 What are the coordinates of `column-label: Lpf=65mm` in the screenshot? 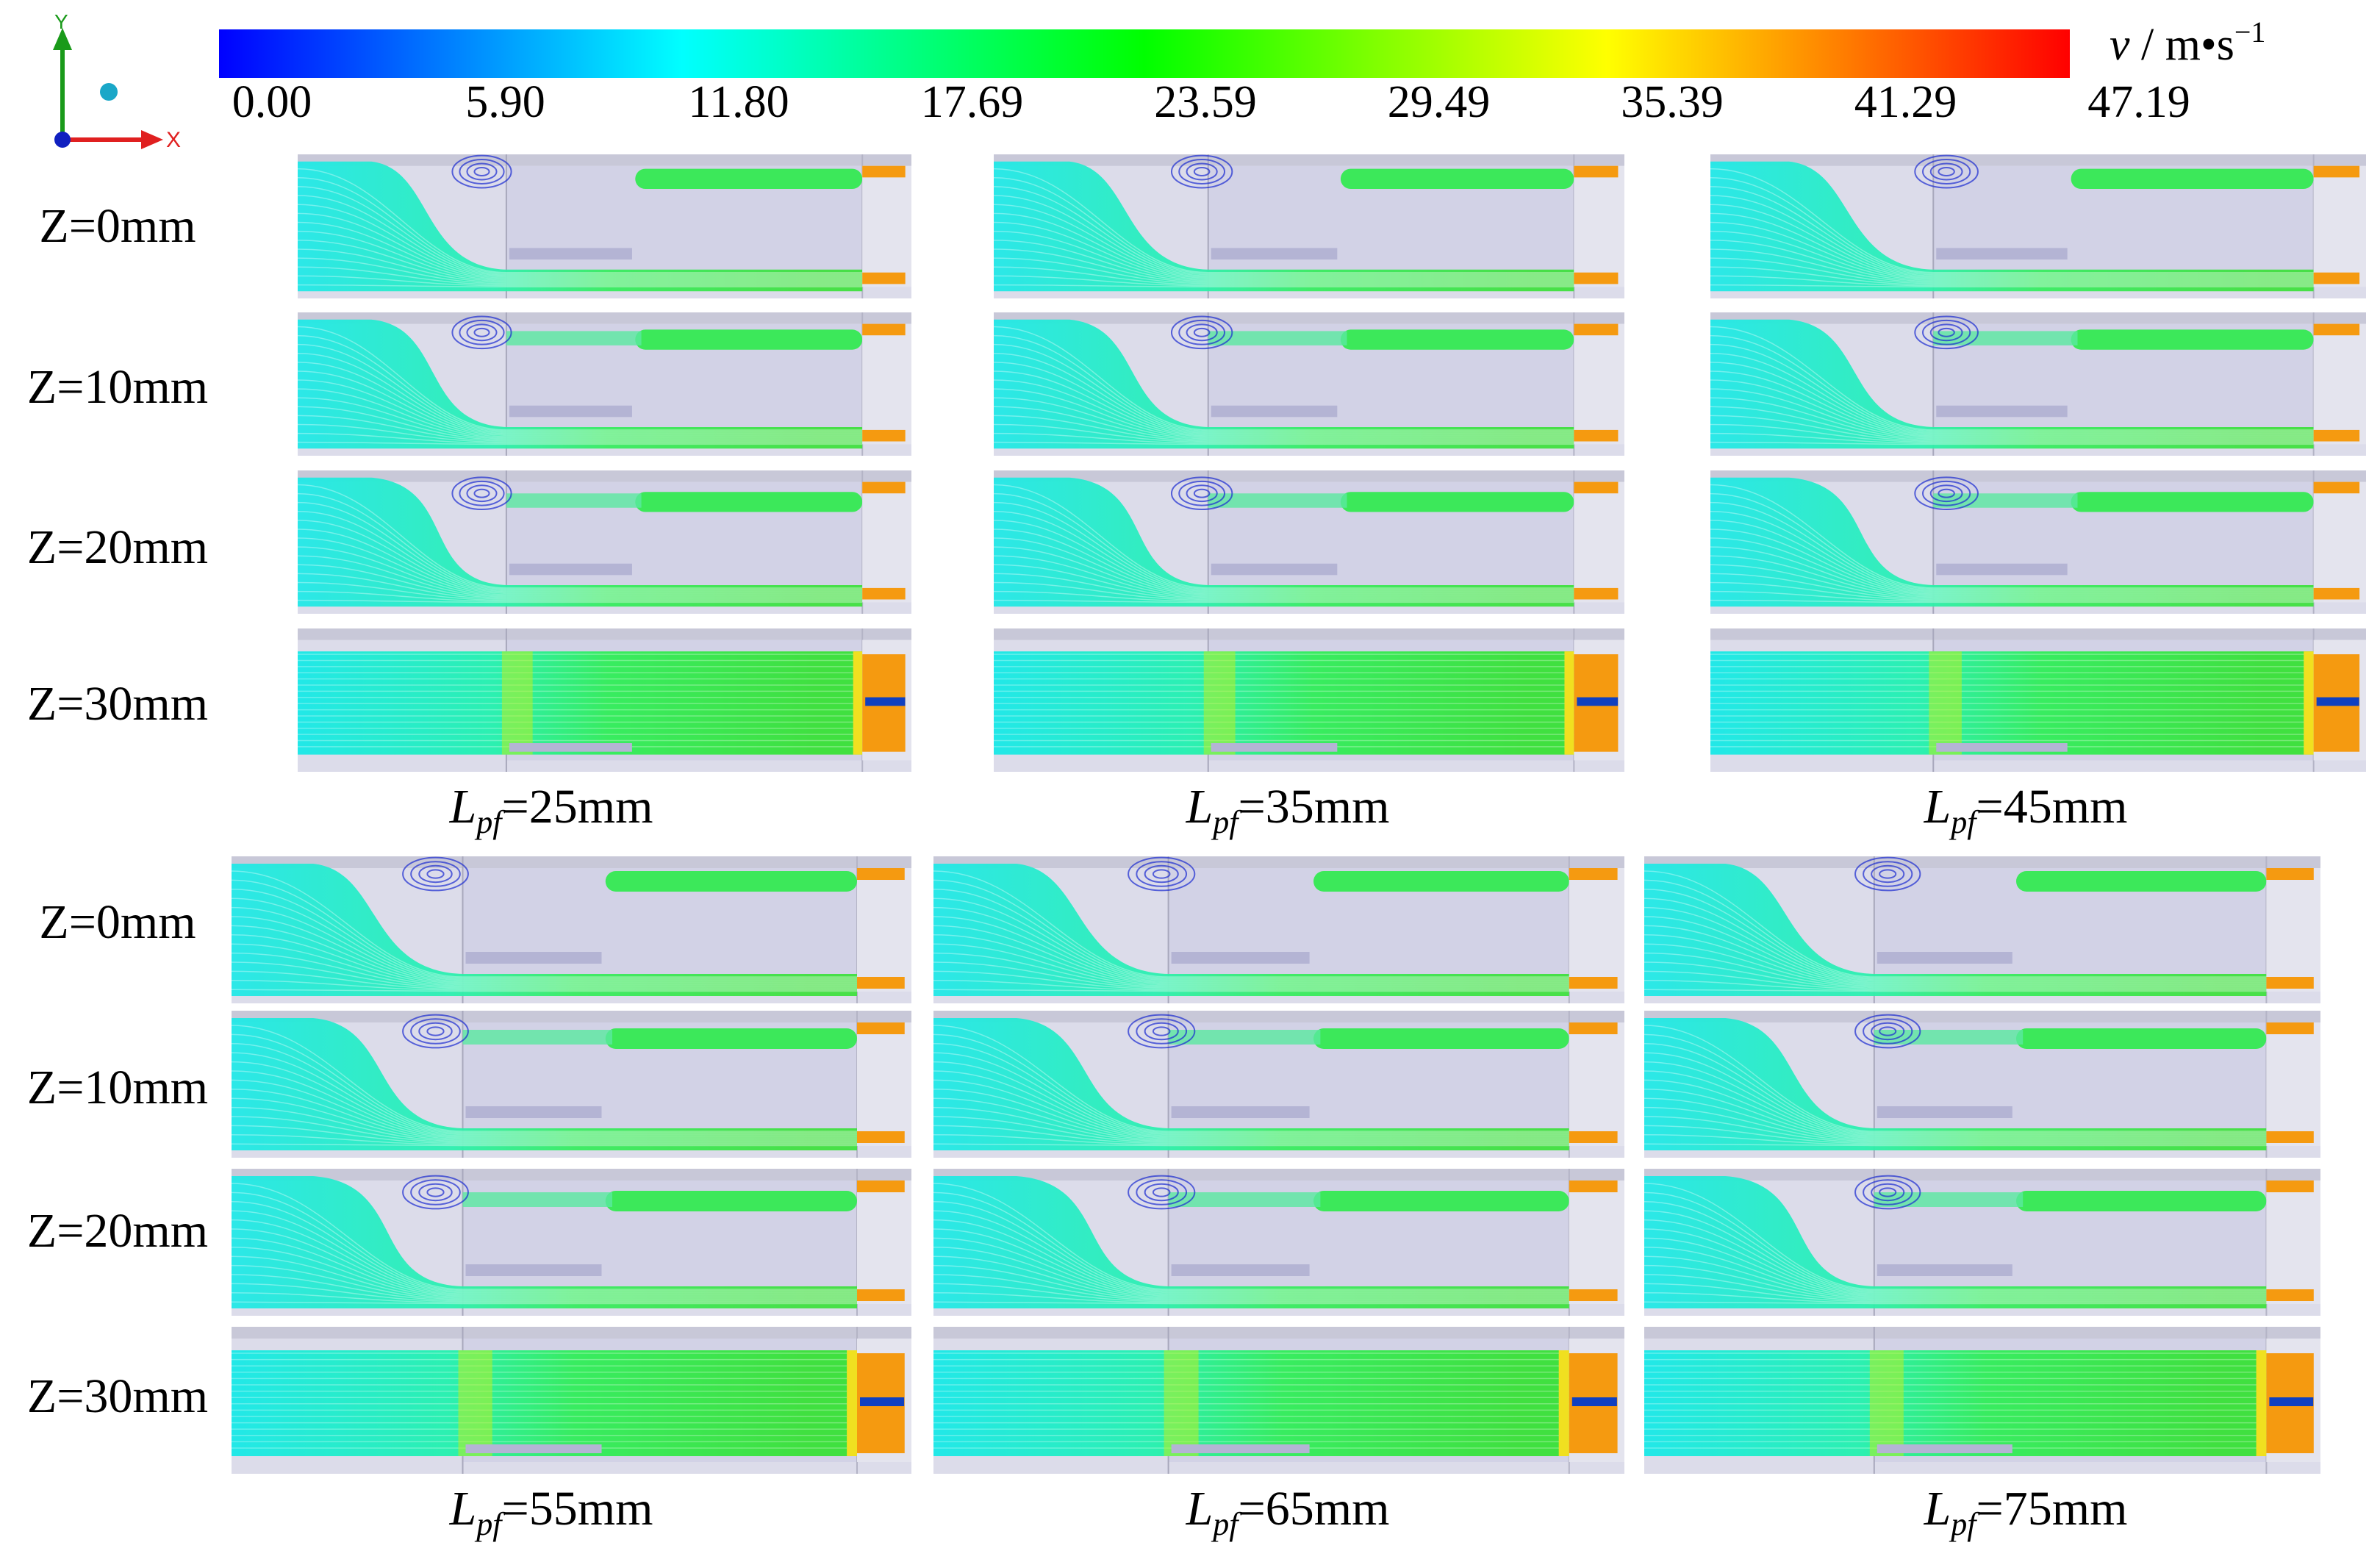 It's located at (1288, 1512).